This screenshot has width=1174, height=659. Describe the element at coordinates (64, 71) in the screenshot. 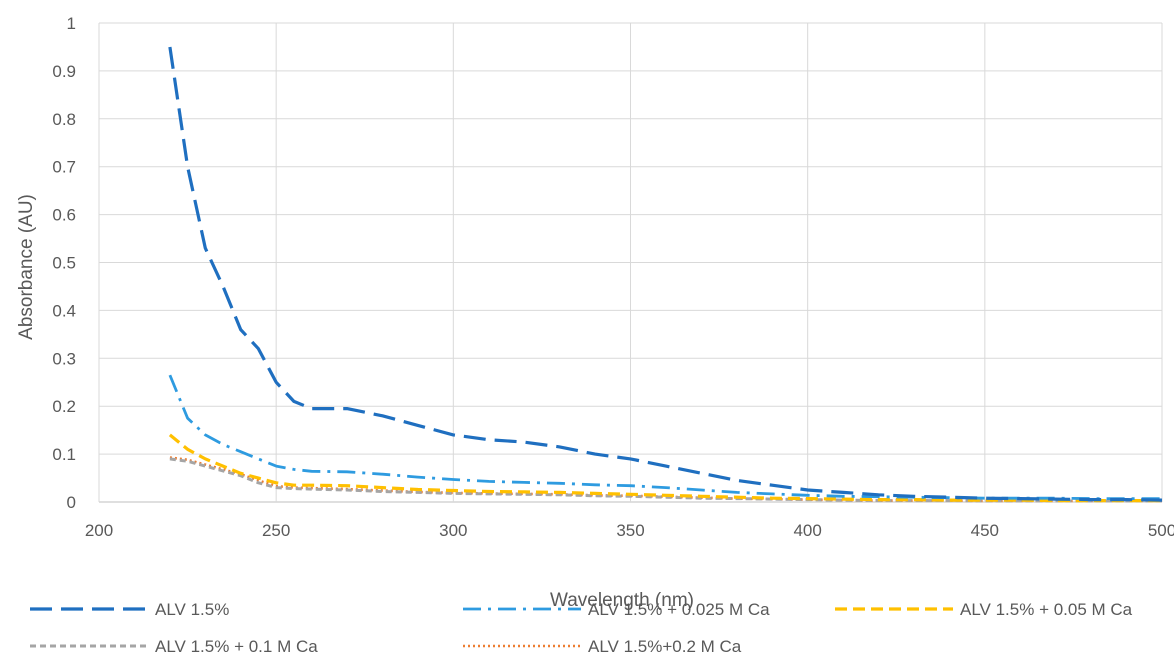

I see `y-tick-label: 0.9` at that location.